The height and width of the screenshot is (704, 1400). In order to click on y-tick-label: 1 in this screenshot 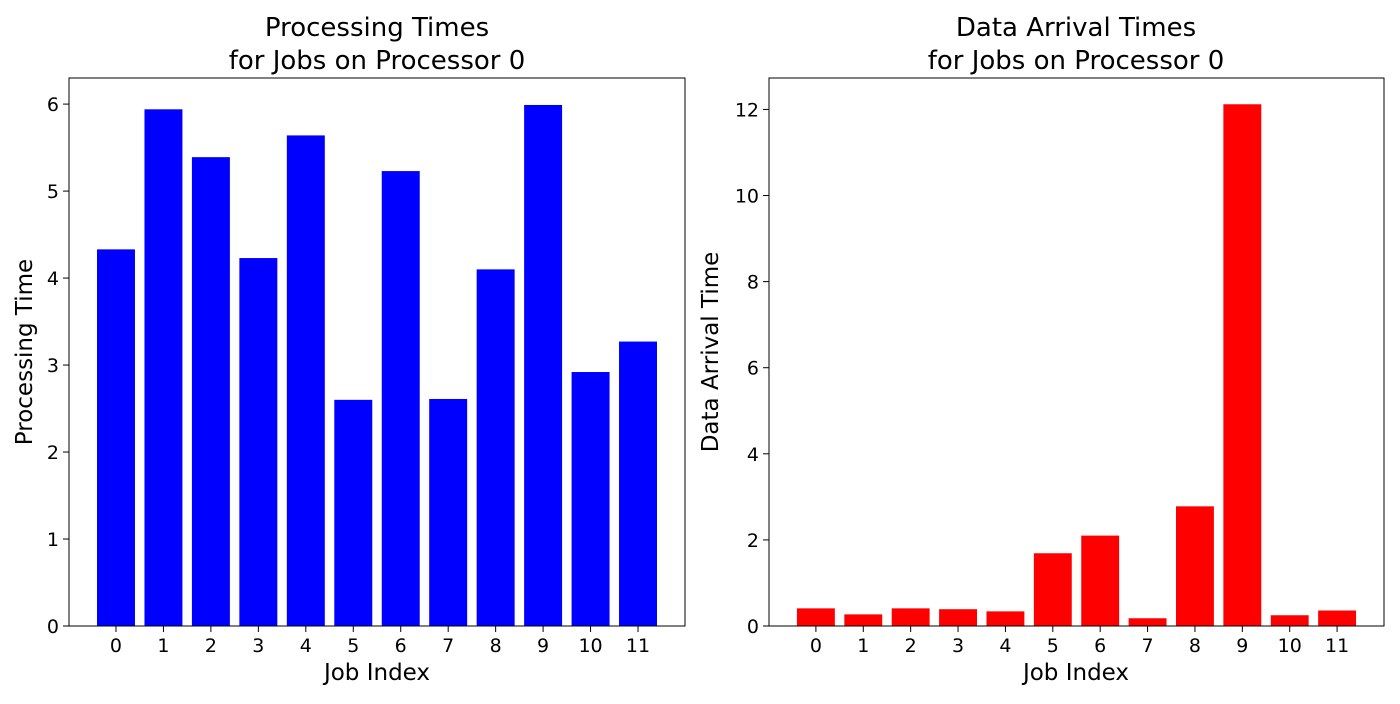, I will do `click(53, 540)`.